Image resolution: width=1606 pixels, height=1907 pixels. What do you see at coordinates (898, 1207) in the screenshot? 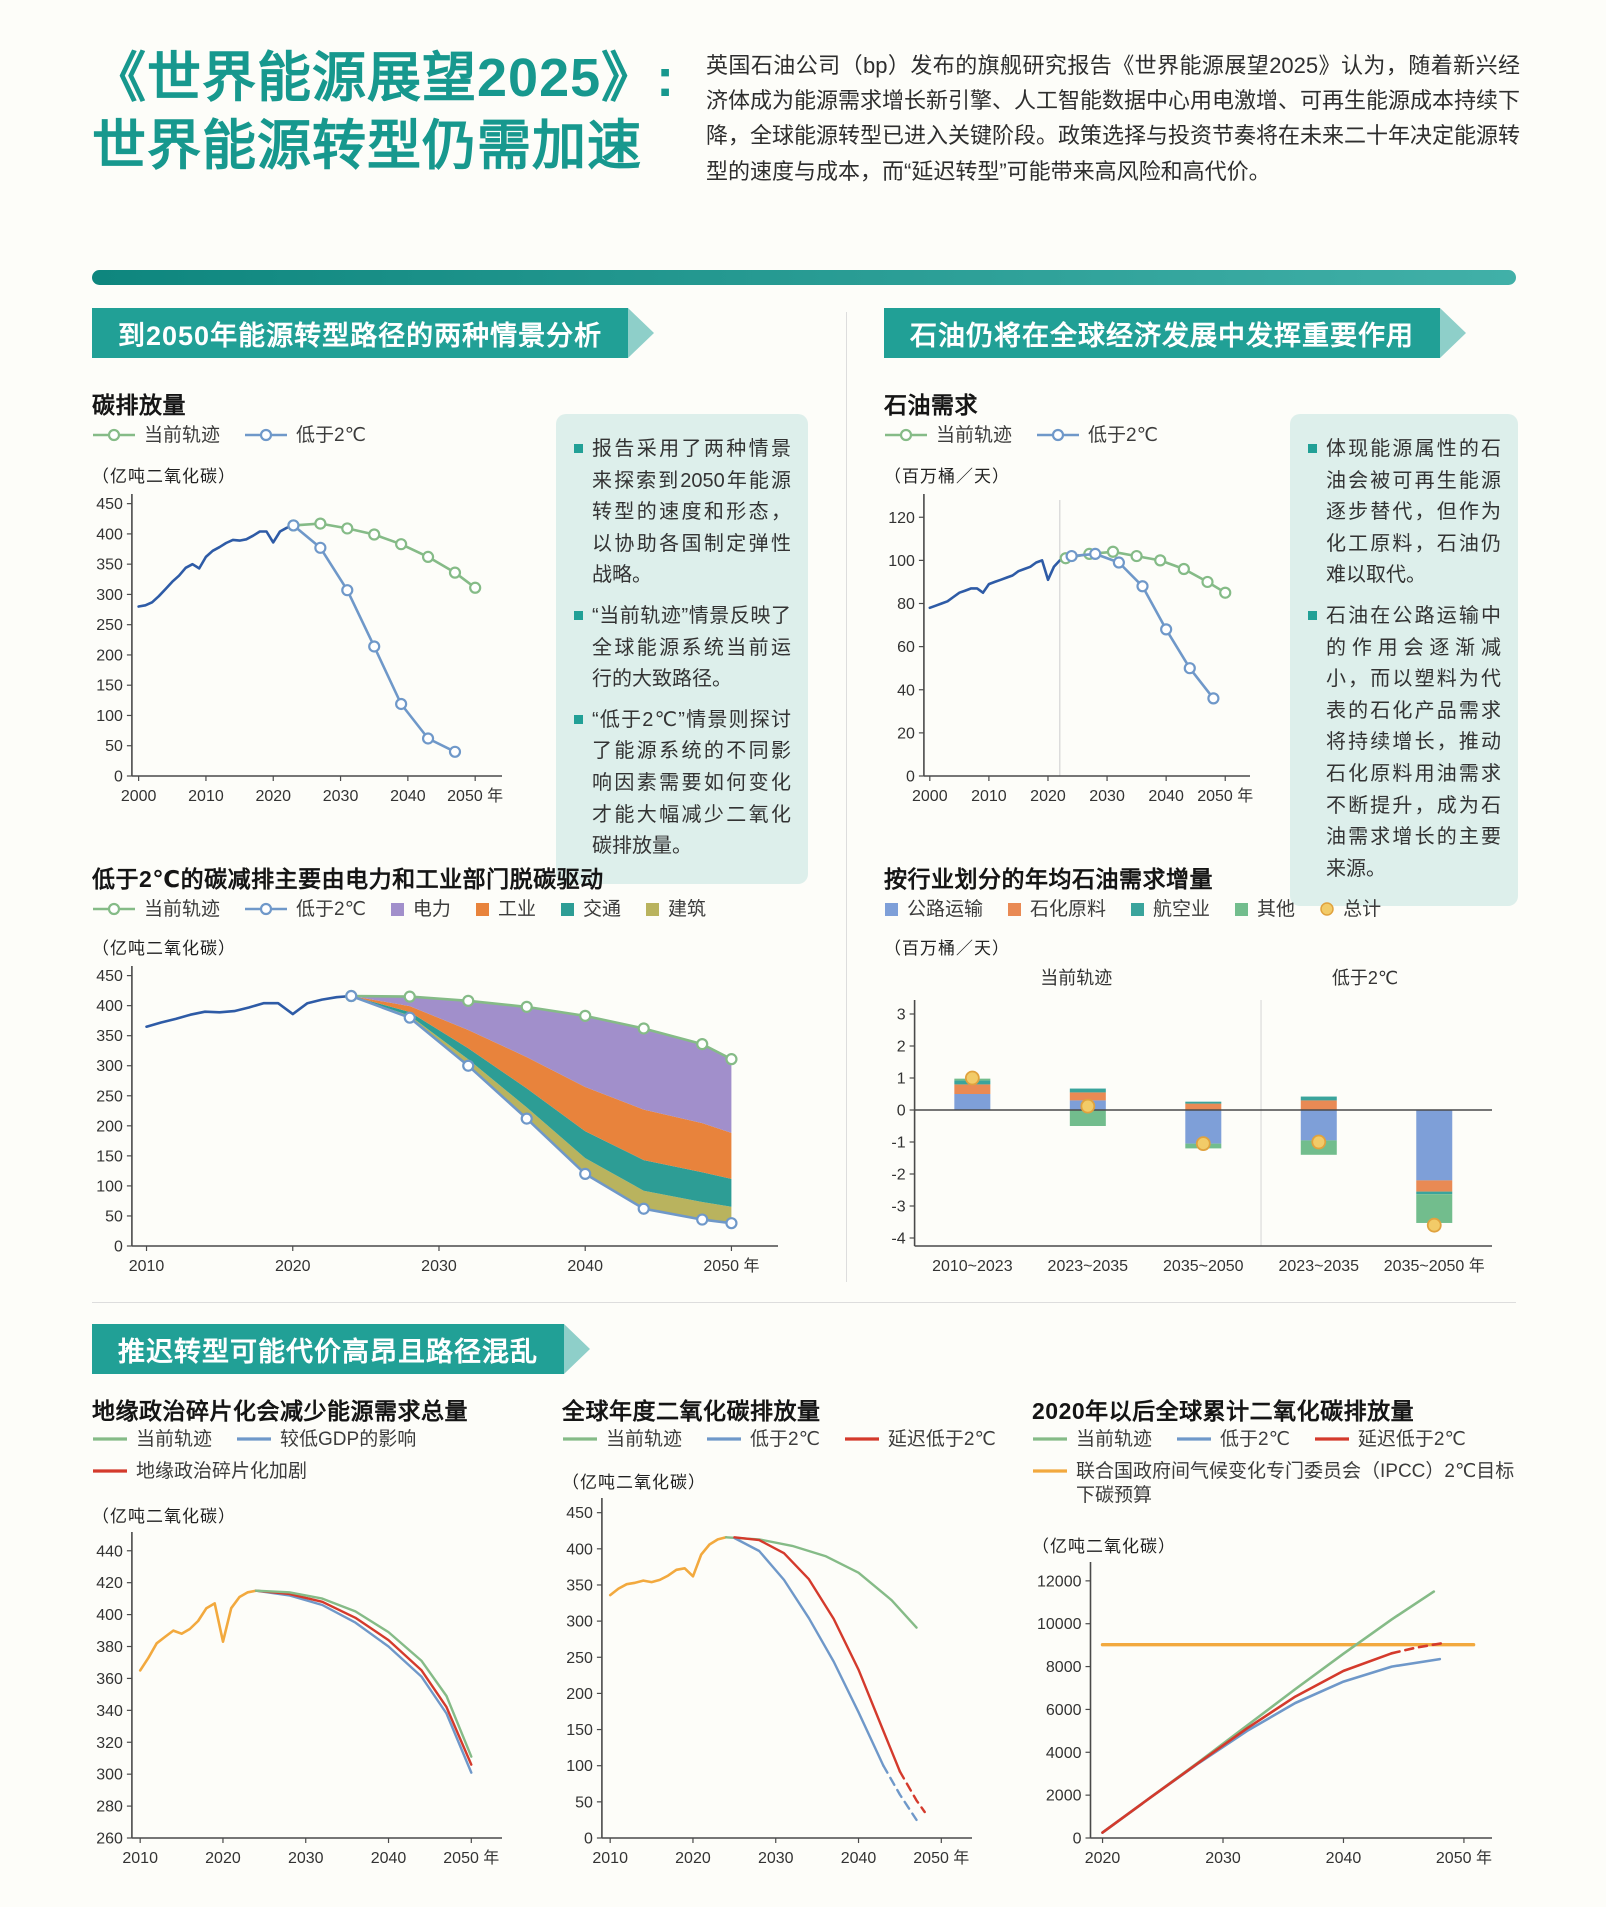
I see `svg-text: -3` at bounding box center [898, 1207].